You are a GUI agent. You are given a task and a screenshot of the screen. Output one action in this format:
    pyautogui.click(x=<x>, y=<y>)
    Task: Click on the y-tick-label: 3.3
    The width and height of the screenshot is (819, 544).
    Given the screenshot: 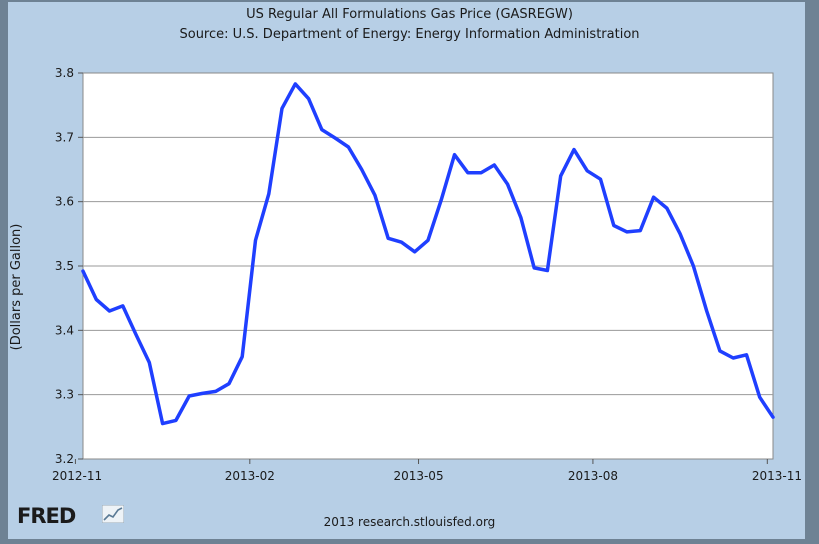 What is the action you would take?
    pyautogui.click(x=64, y=395)
    